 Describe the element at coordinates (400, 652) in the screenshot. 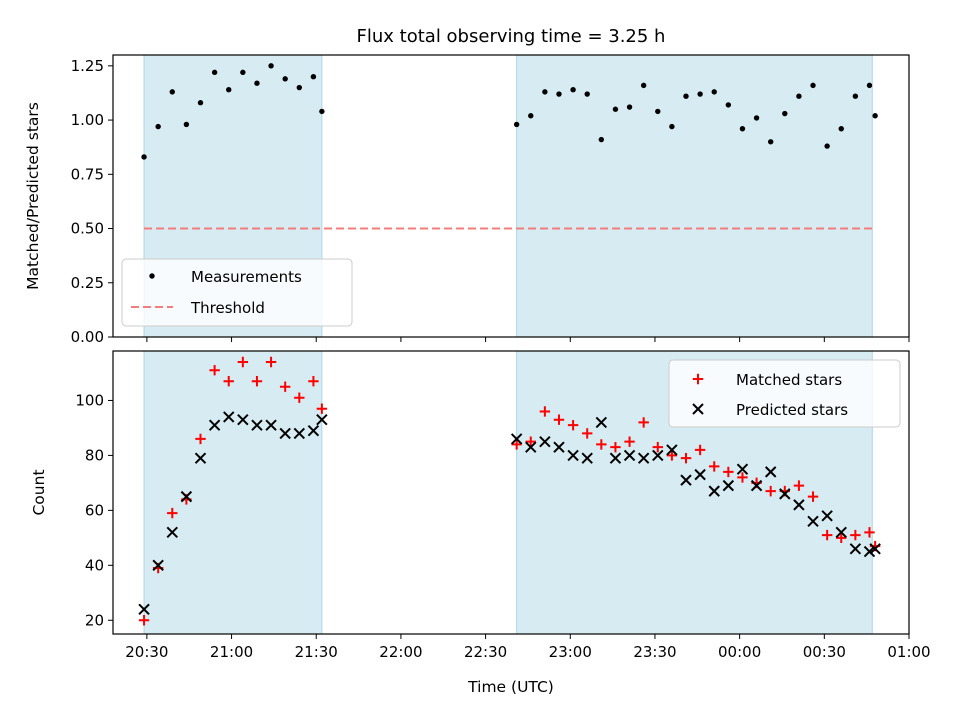

I see `x-tick-label: 22:00` at that location.